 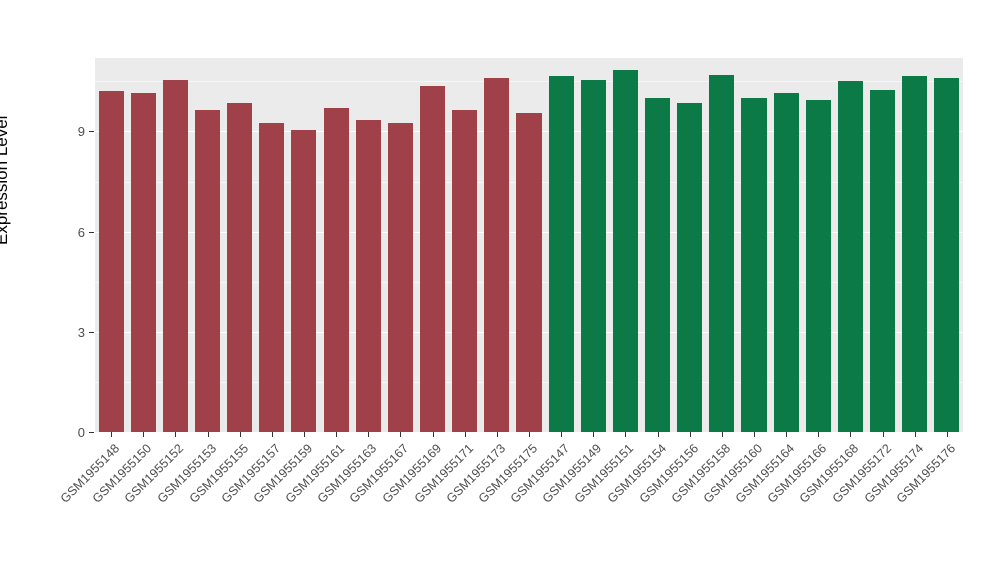 I want to click on bar-GSM1955160, so click(x=754, y=265).